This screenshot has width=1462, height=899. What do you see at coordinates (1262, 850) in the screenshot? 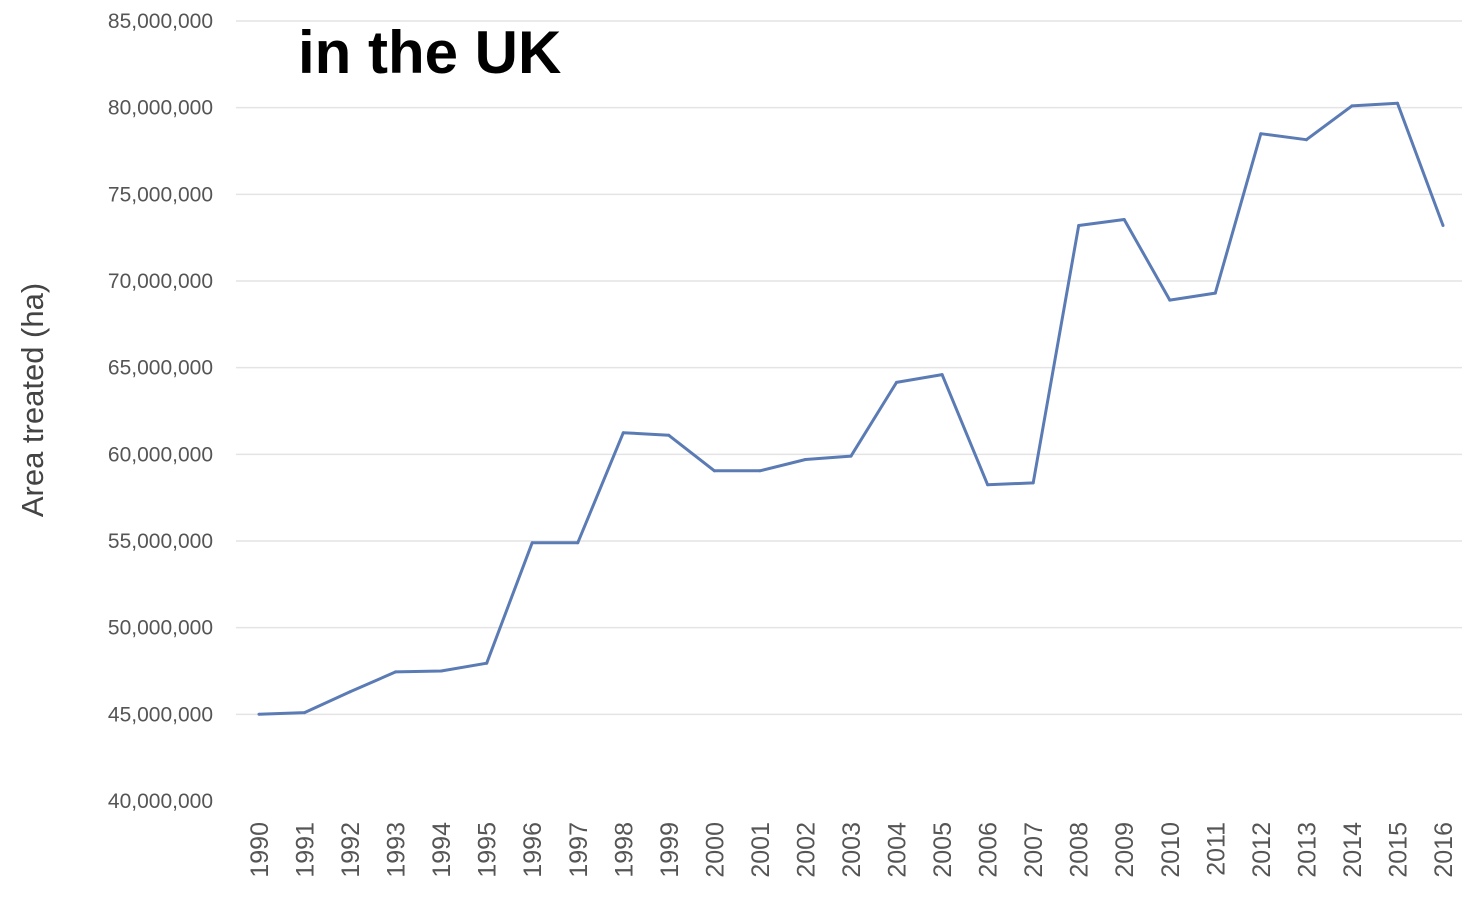
I see `x-tick-label: 2012` at bounding box center [1262, 850].